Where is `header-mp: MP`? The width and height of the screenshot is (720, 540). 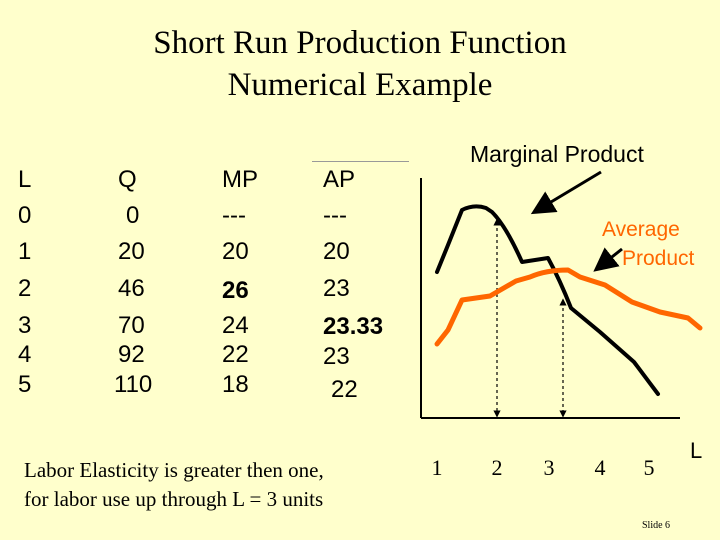 header-mp: MP is located at coordinates (240, 179).